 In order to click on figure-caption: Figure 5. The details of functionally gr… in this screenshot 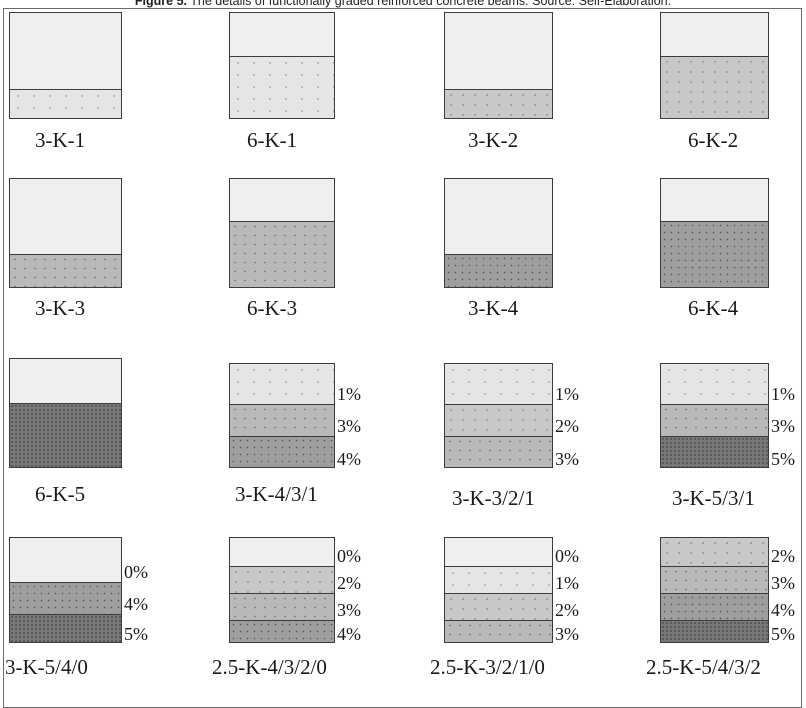, I will do `click(403, 4)`.